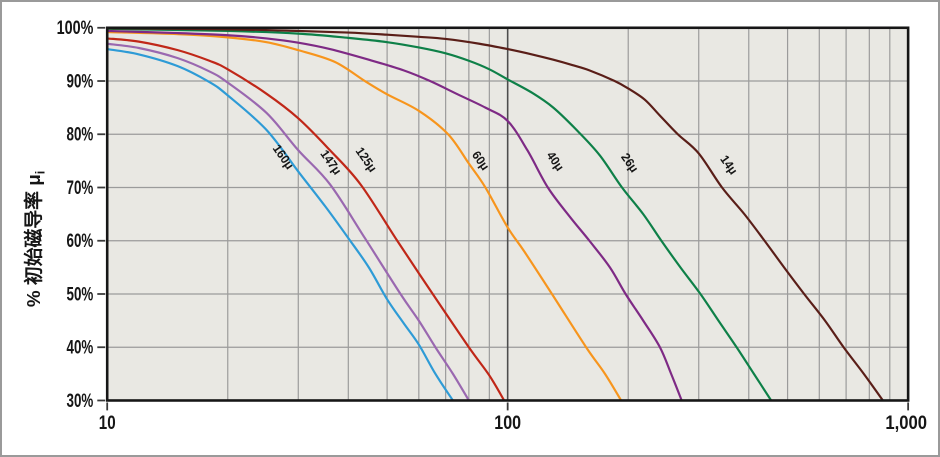 Image resolution: width=940 pixels, height=457 pixels. Describe the element at coordinates (80, 401) in the screenshot. I see `y-tick-label: 30%` at that location.